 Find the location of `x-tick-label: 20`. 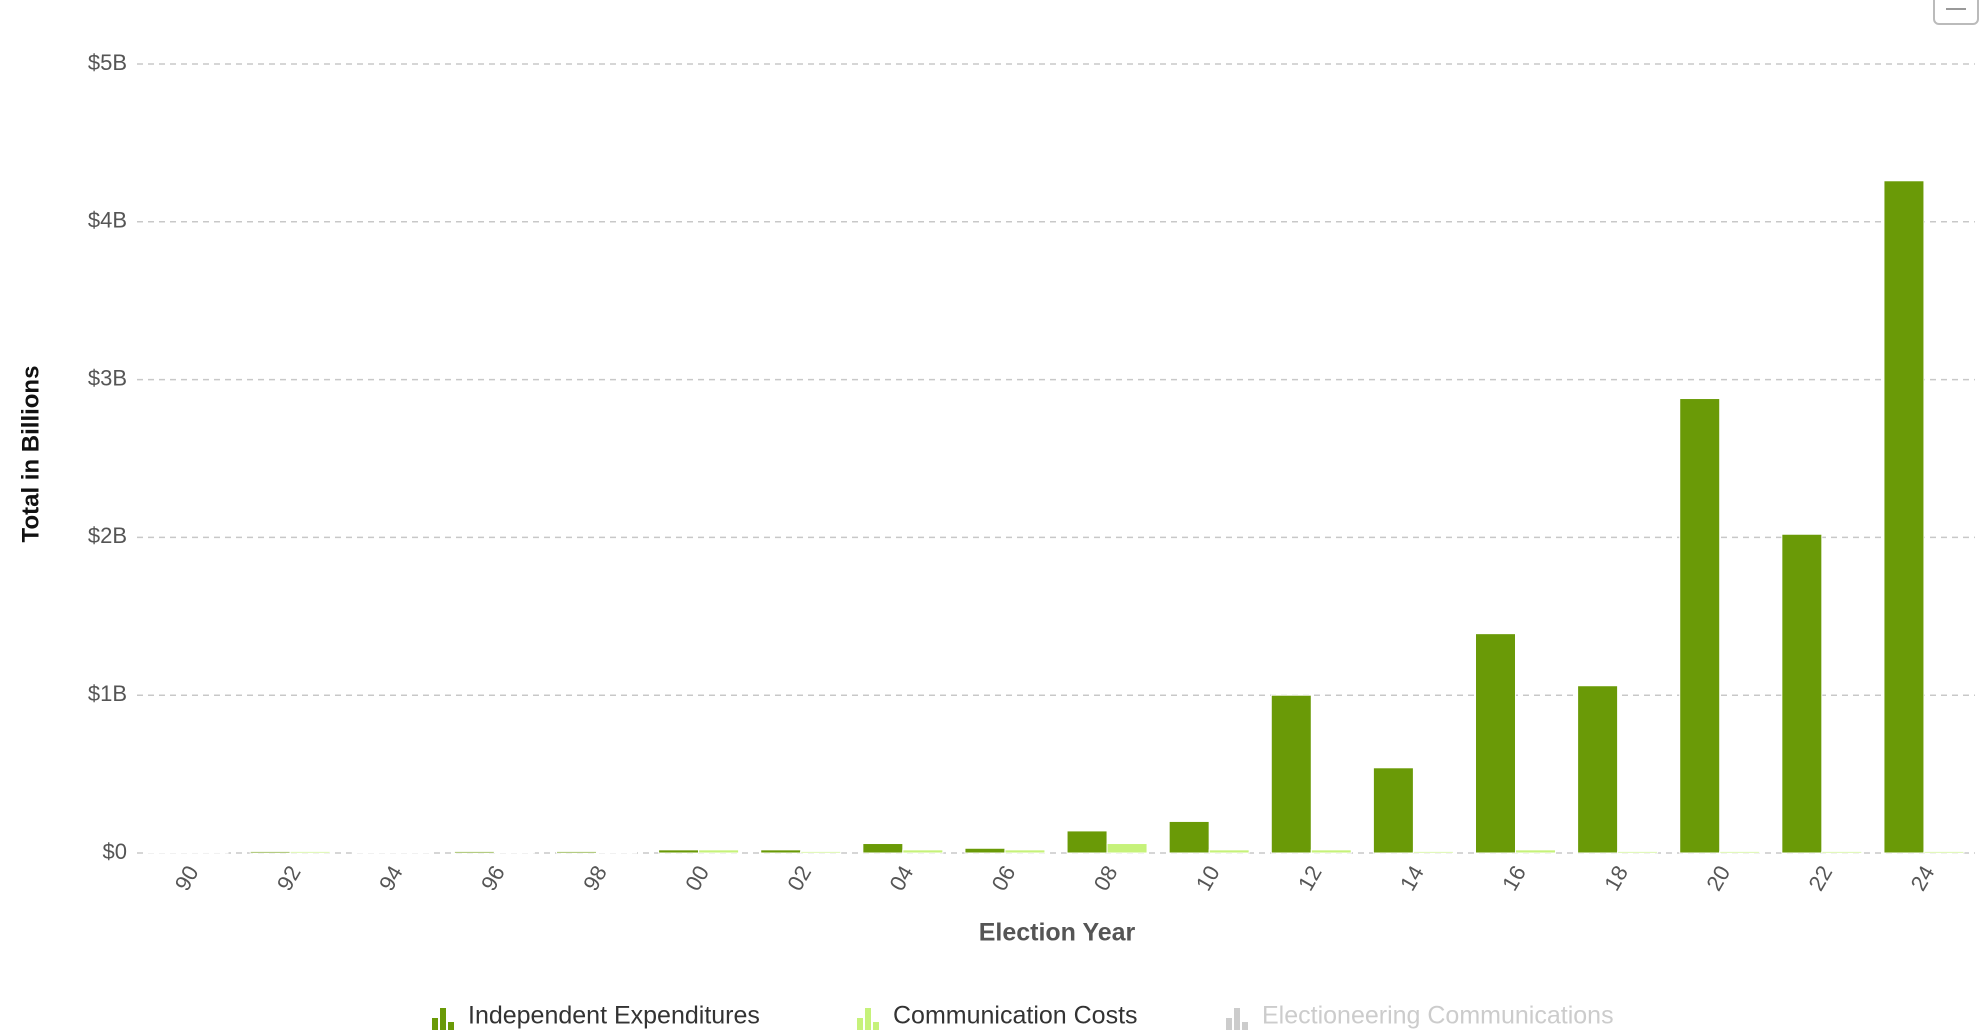

x-tick-label: 20 is located at coordinates (1718, 878).